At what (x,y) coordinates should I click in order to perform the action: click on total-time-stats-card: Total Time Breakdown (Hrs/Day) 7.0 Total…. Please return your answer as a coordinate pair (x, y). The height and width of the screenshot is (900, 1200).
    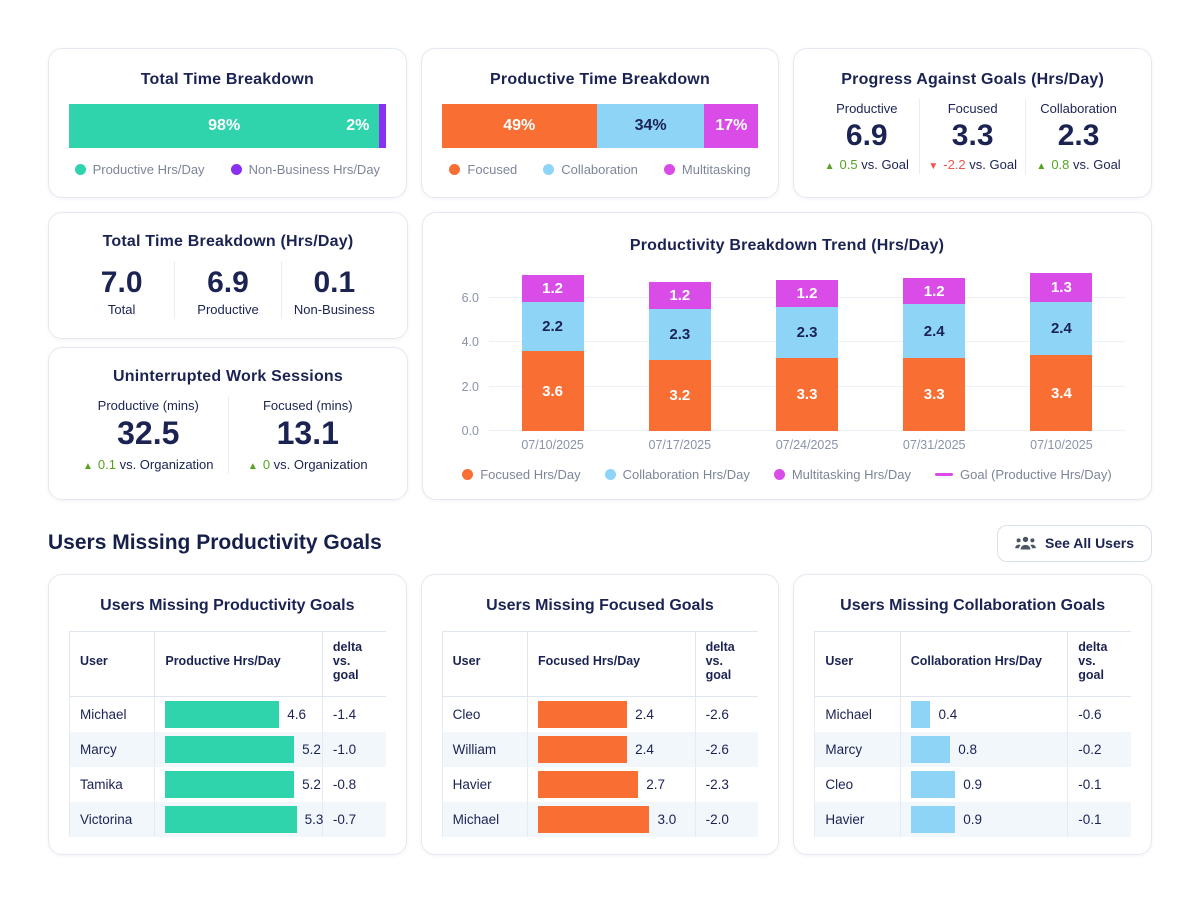
    Looking at the image, I should click on (228, 275).